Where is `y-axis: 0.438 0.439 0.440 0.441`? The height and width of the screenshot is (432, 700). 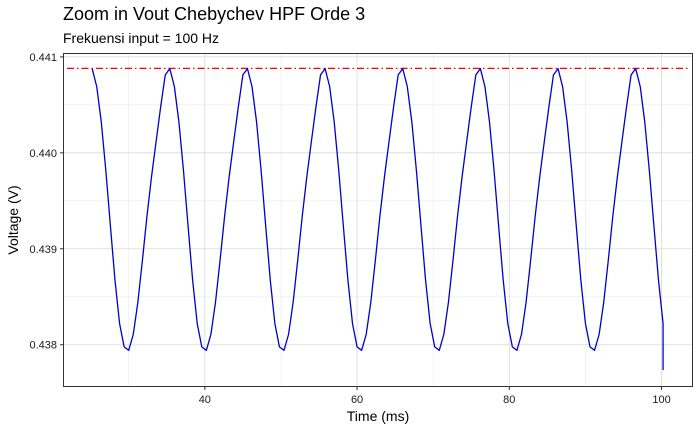
y-axis: 0.438 0.439 0.440 0.441 is located at coordinates (46, 202).